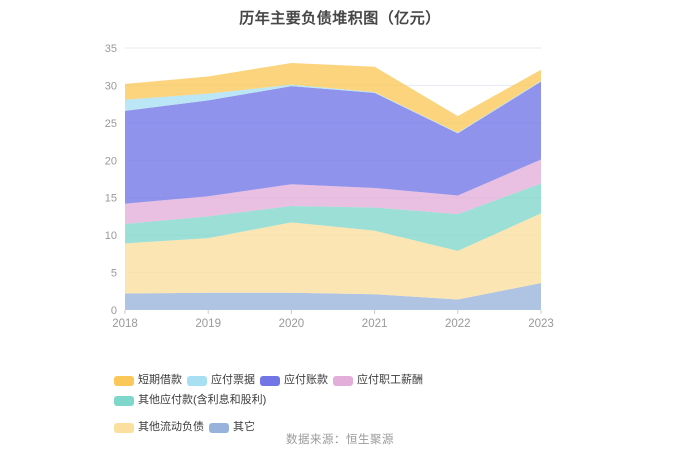 The width and height of the screenshot is (680, 460). Describe the element at coordinates (202, 400) in the screenshot. I see `legend-label: 其他应付款(含利息和股利)` at that location.